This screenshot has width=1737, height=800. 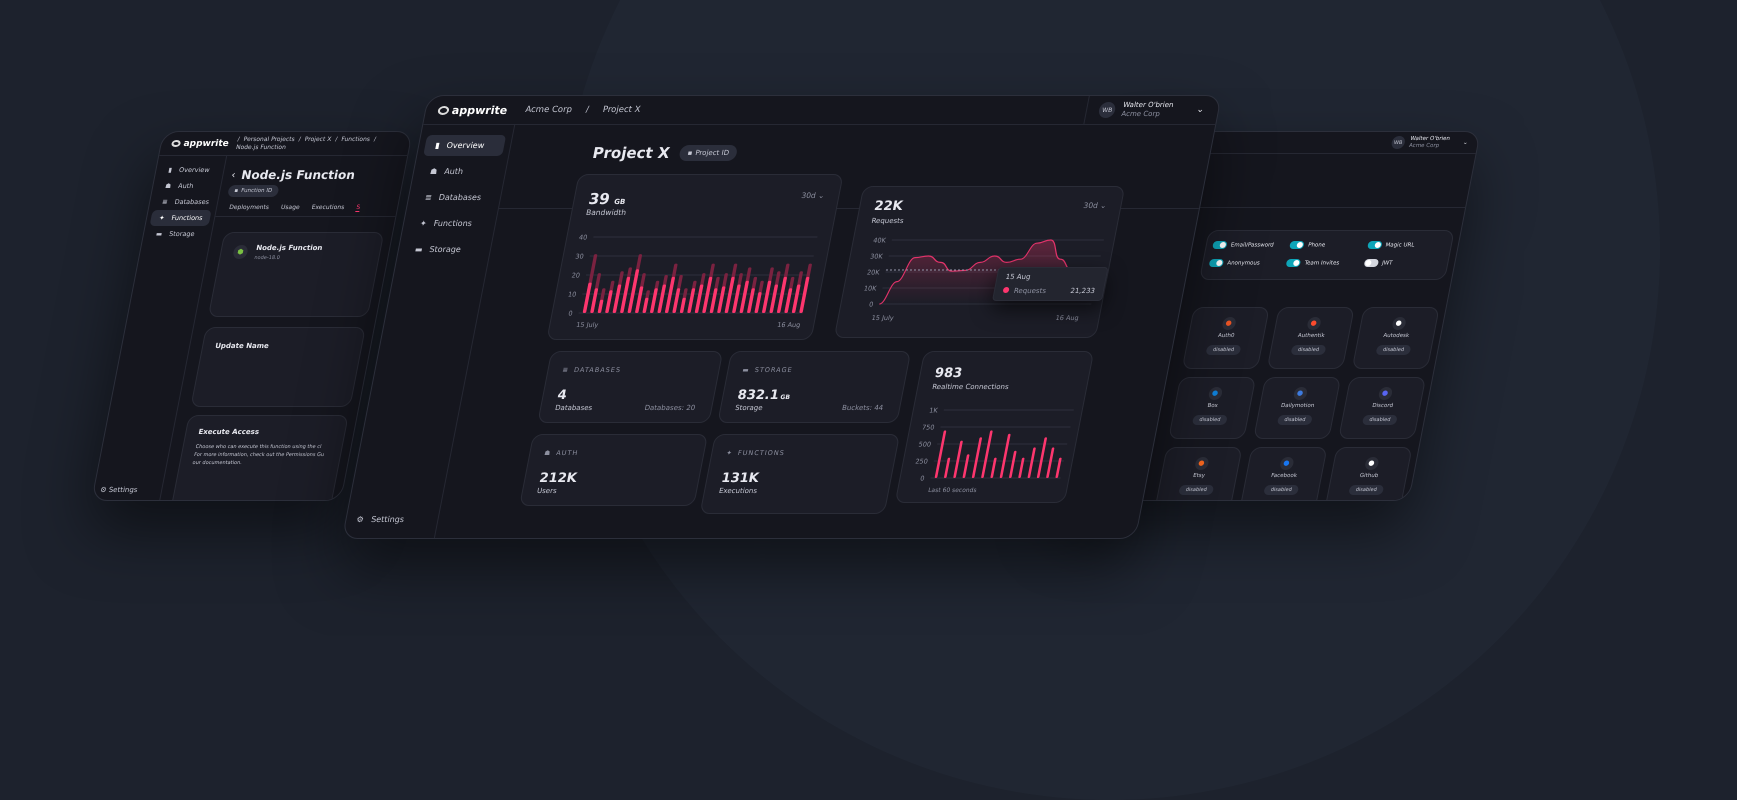 I want to click on function-name: Node.js Function, so click(x=289, y=248).